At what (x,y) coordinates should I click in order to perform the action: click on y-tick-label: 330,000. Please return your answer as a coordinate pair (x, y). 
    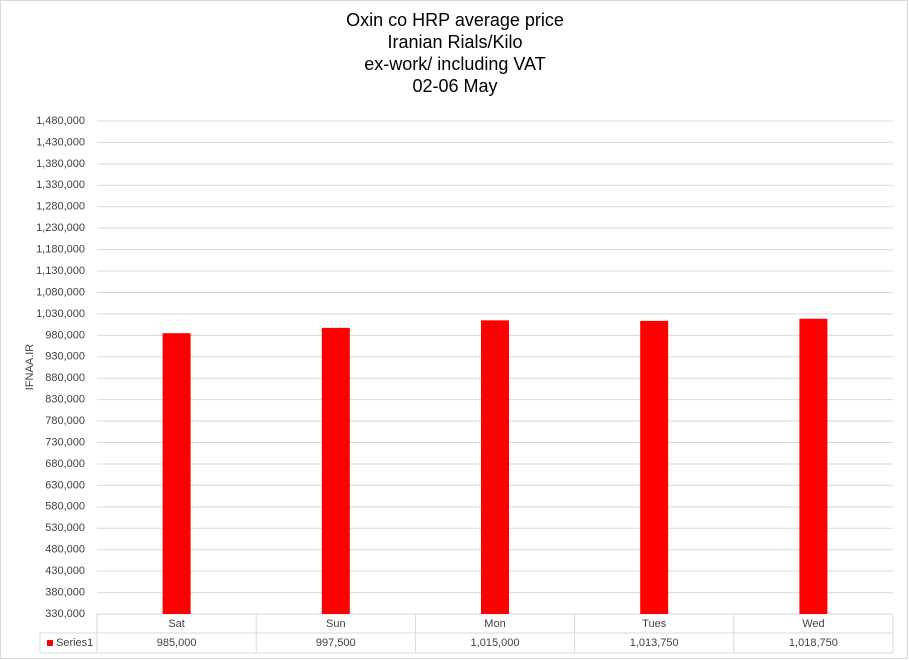
    Looking at the image, I should click on (65, 614).